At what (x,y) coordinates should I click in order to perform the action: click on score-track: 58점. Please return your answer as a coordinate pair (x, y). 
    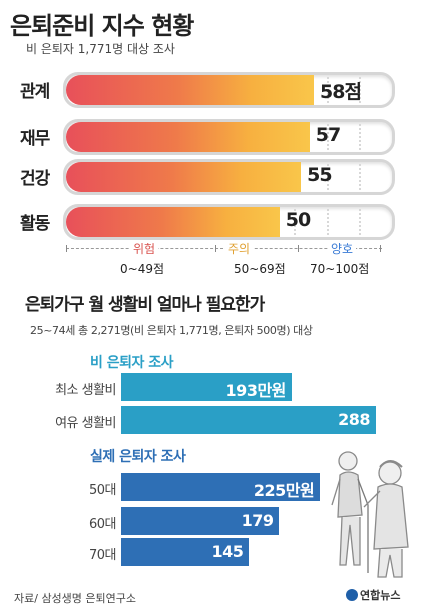
    Looking at the image, I should click on (229, 90).